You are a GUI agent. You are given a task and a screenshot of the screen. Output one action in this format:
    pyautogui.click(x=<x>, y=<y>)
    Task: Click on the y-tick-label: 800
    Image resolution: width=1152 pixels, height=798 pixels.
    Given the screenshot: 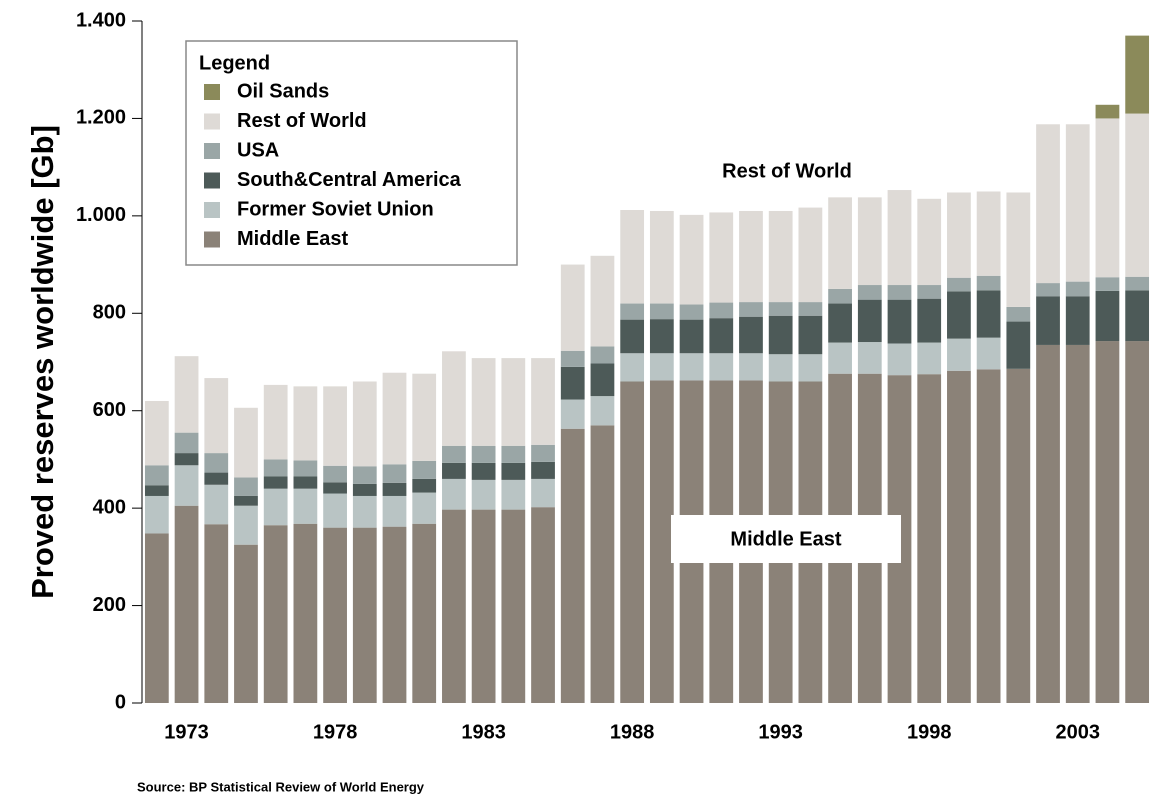 What is the action you would take?
    pyautogui.click(x=109, y=313)
    